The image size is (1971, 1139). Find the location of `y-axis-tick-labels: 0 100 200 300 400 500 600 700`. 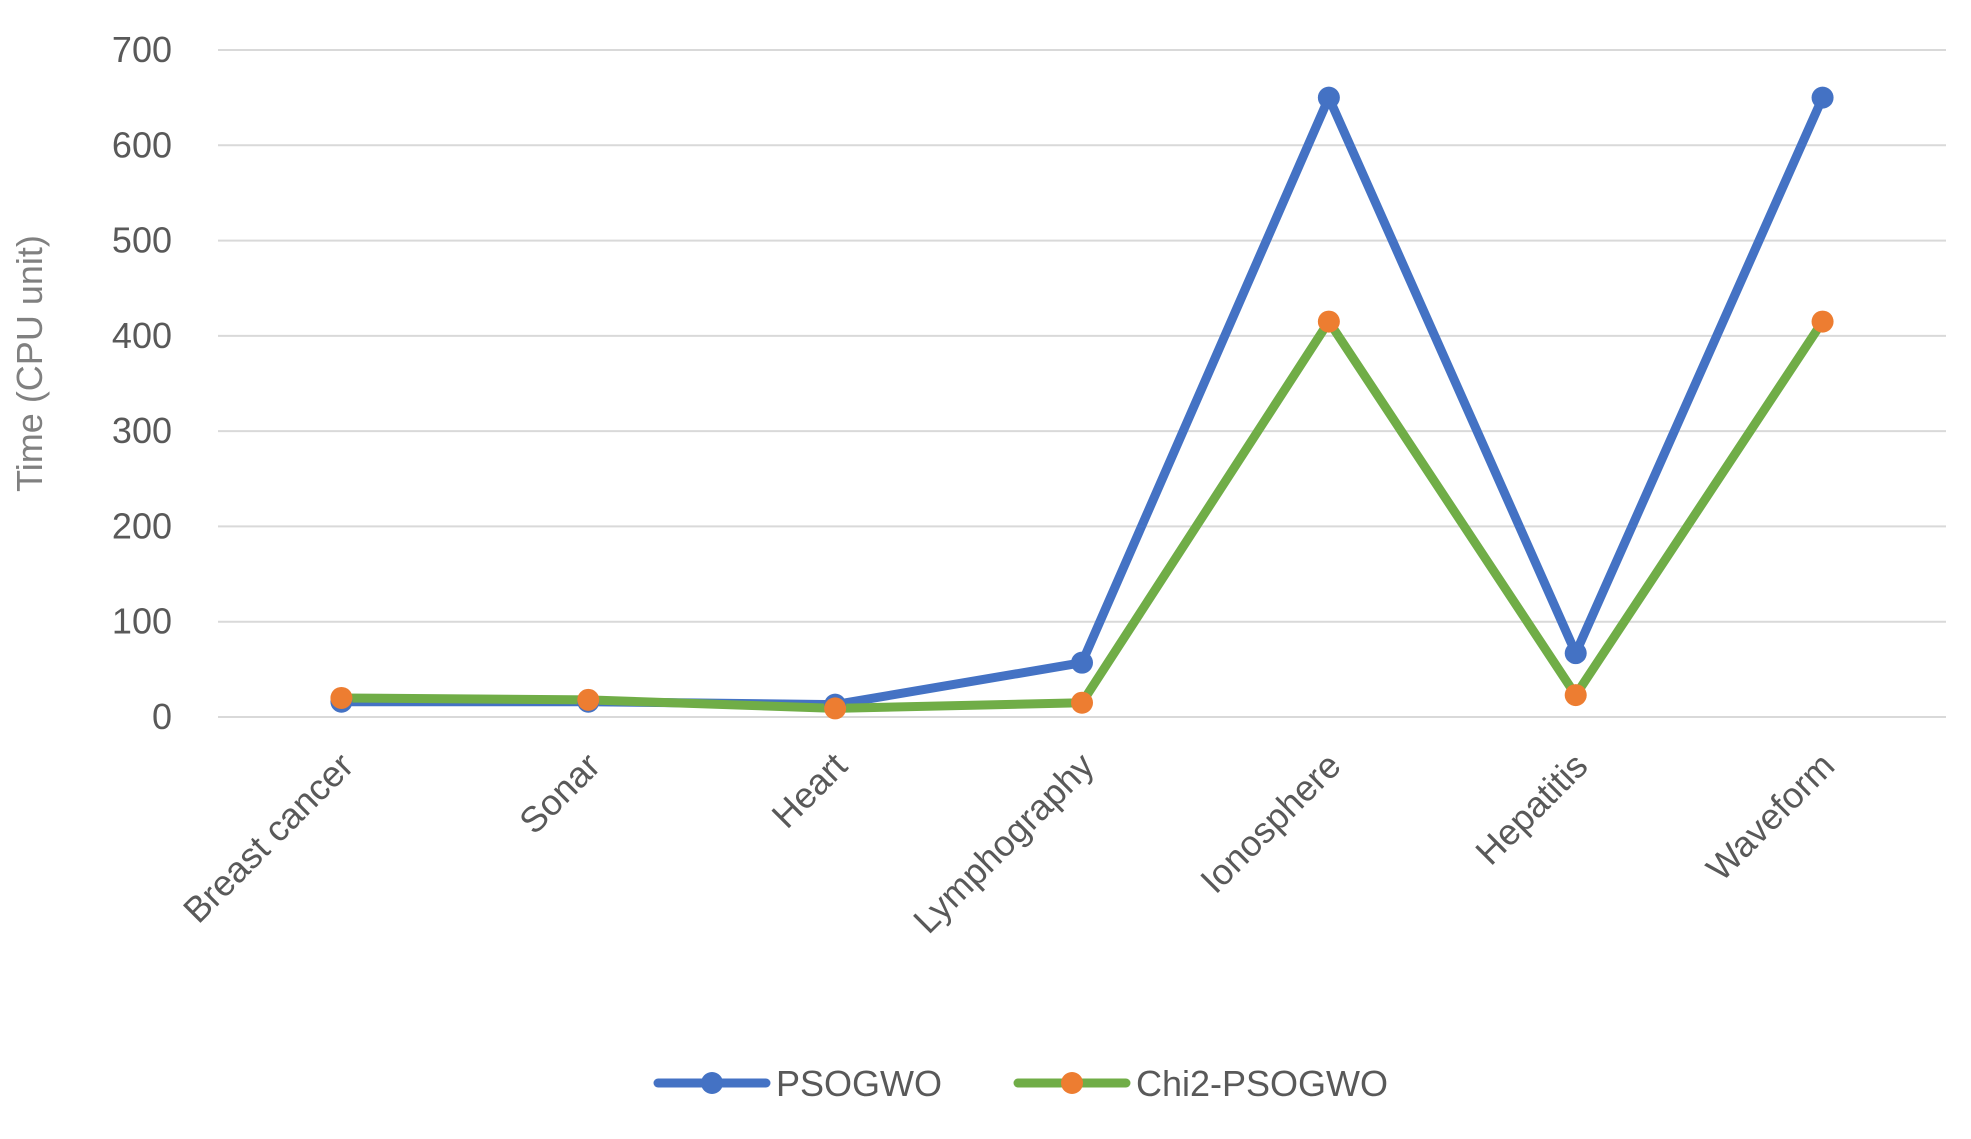

y-axis-tick-labels: 0 100 200 300 400 500 600 700 is located at coordinates (142, 383).